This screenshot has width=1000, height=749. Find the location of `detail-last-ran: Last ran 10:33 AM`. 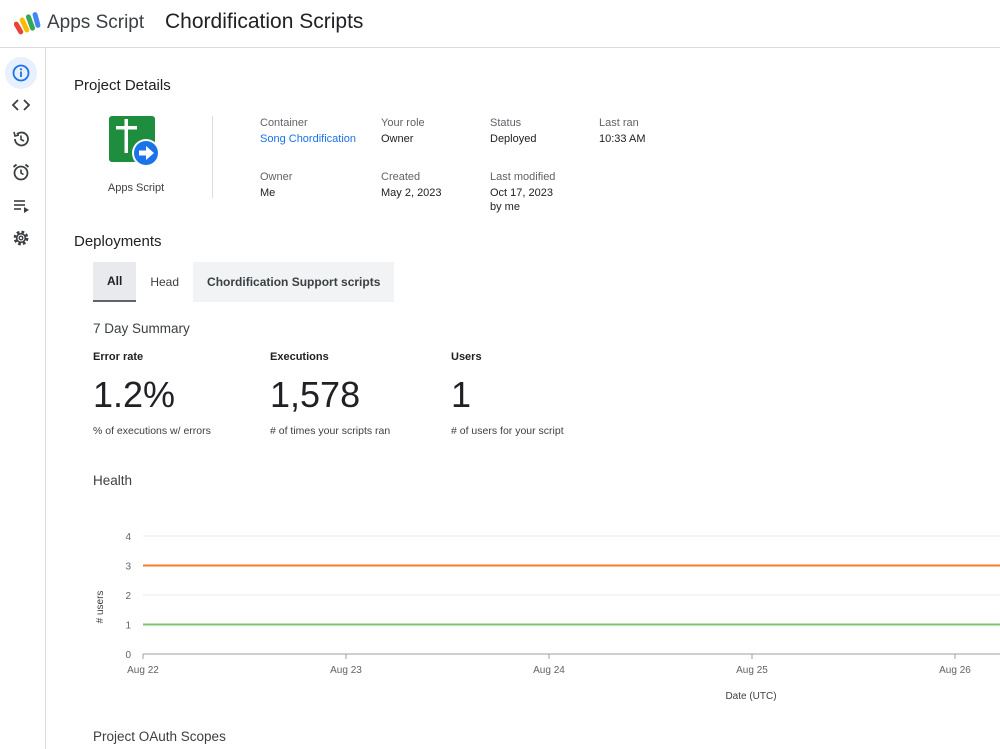

detail-last-ran: Last ran 10:33 AM is located at coordinates (622, 131).